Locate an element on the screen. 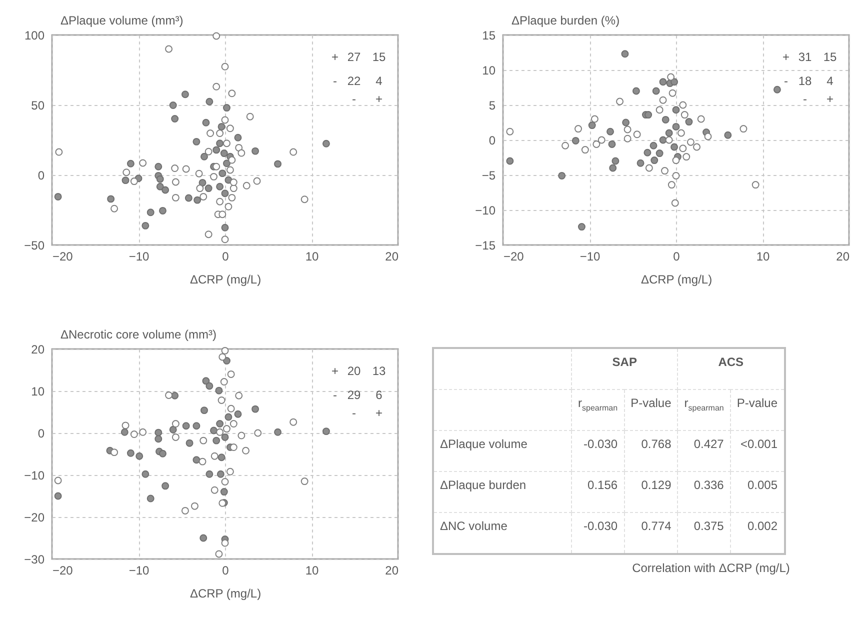  text: 0.375 is located at coordinates (704, 533).